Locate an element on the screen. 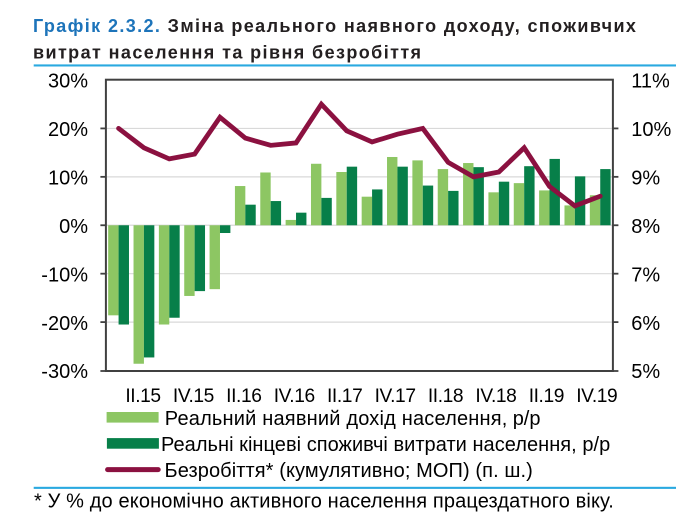  svg-text: IV.18 is located at coordinates (495, 396).